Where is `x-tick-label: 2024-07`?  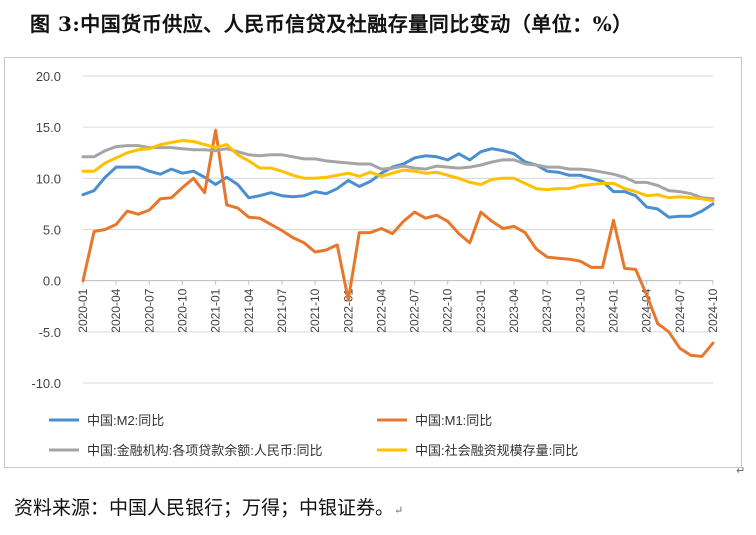 x-tick-label: 2024-07 is located at coordinates (680, 310).